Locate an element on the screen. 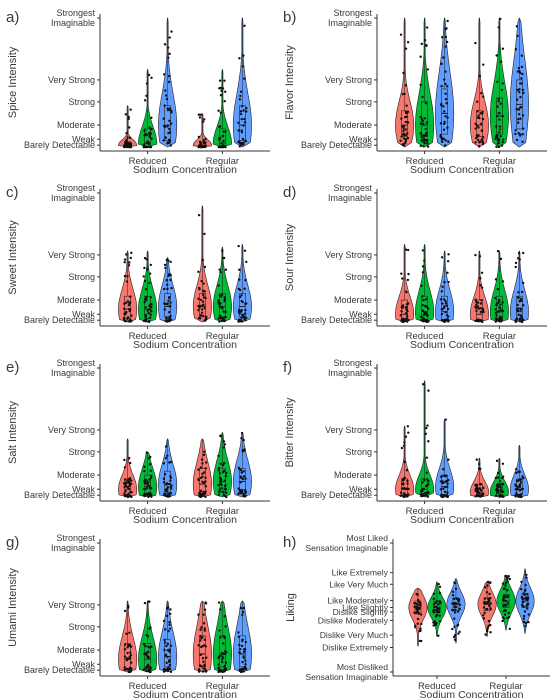 The image size is (555, 700). y-axis-title: Umami Intensity is located at coordinates (13, 607).